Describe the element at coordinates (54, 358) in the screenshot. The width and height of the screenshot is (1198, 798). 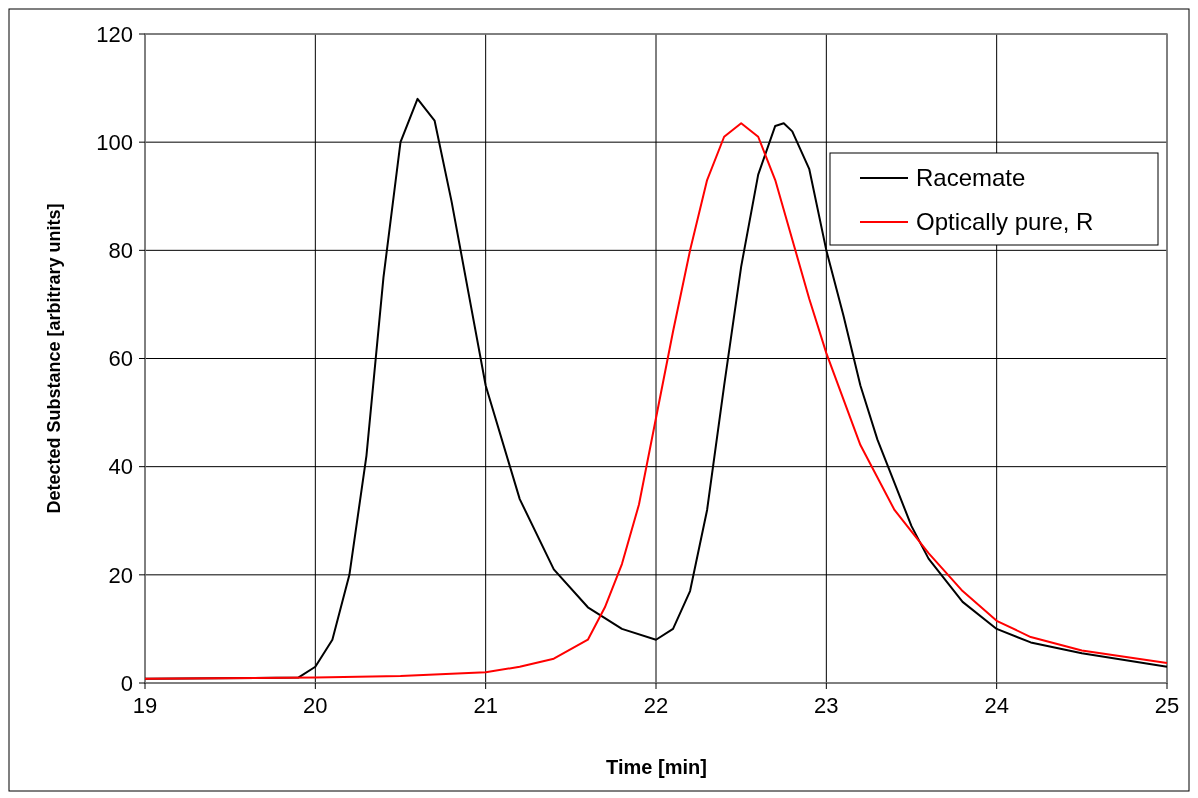
I see `y-axis-title: Detected Substance [arbitrary units]` at that location.